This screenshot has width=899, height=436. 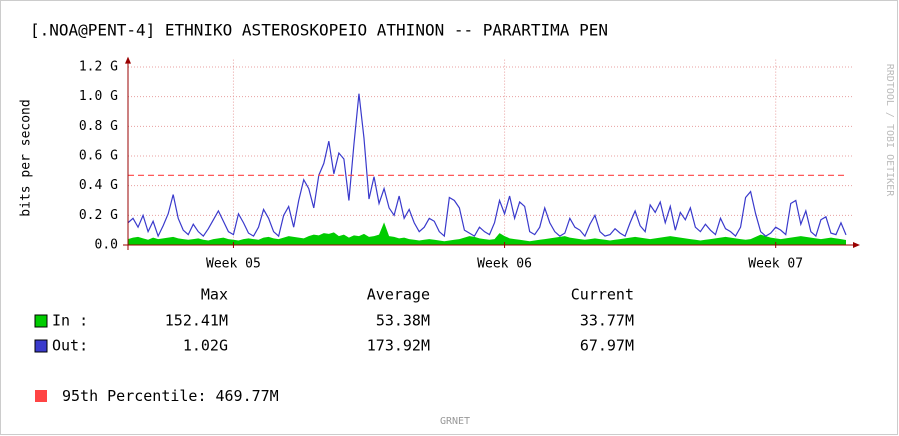 What do you see at coordinates (602, 295) in the screenshot?
I see `legend-header: Current` at bounding box center [602, 295].